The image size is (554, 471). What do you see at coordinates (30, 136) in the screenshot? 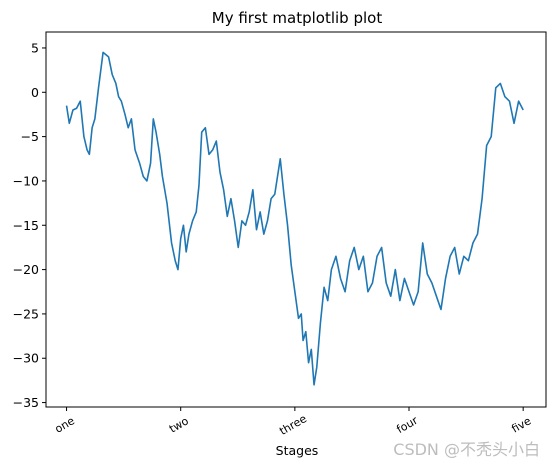
I see `y-tick-label: −5` at bounding box center [30, 136].